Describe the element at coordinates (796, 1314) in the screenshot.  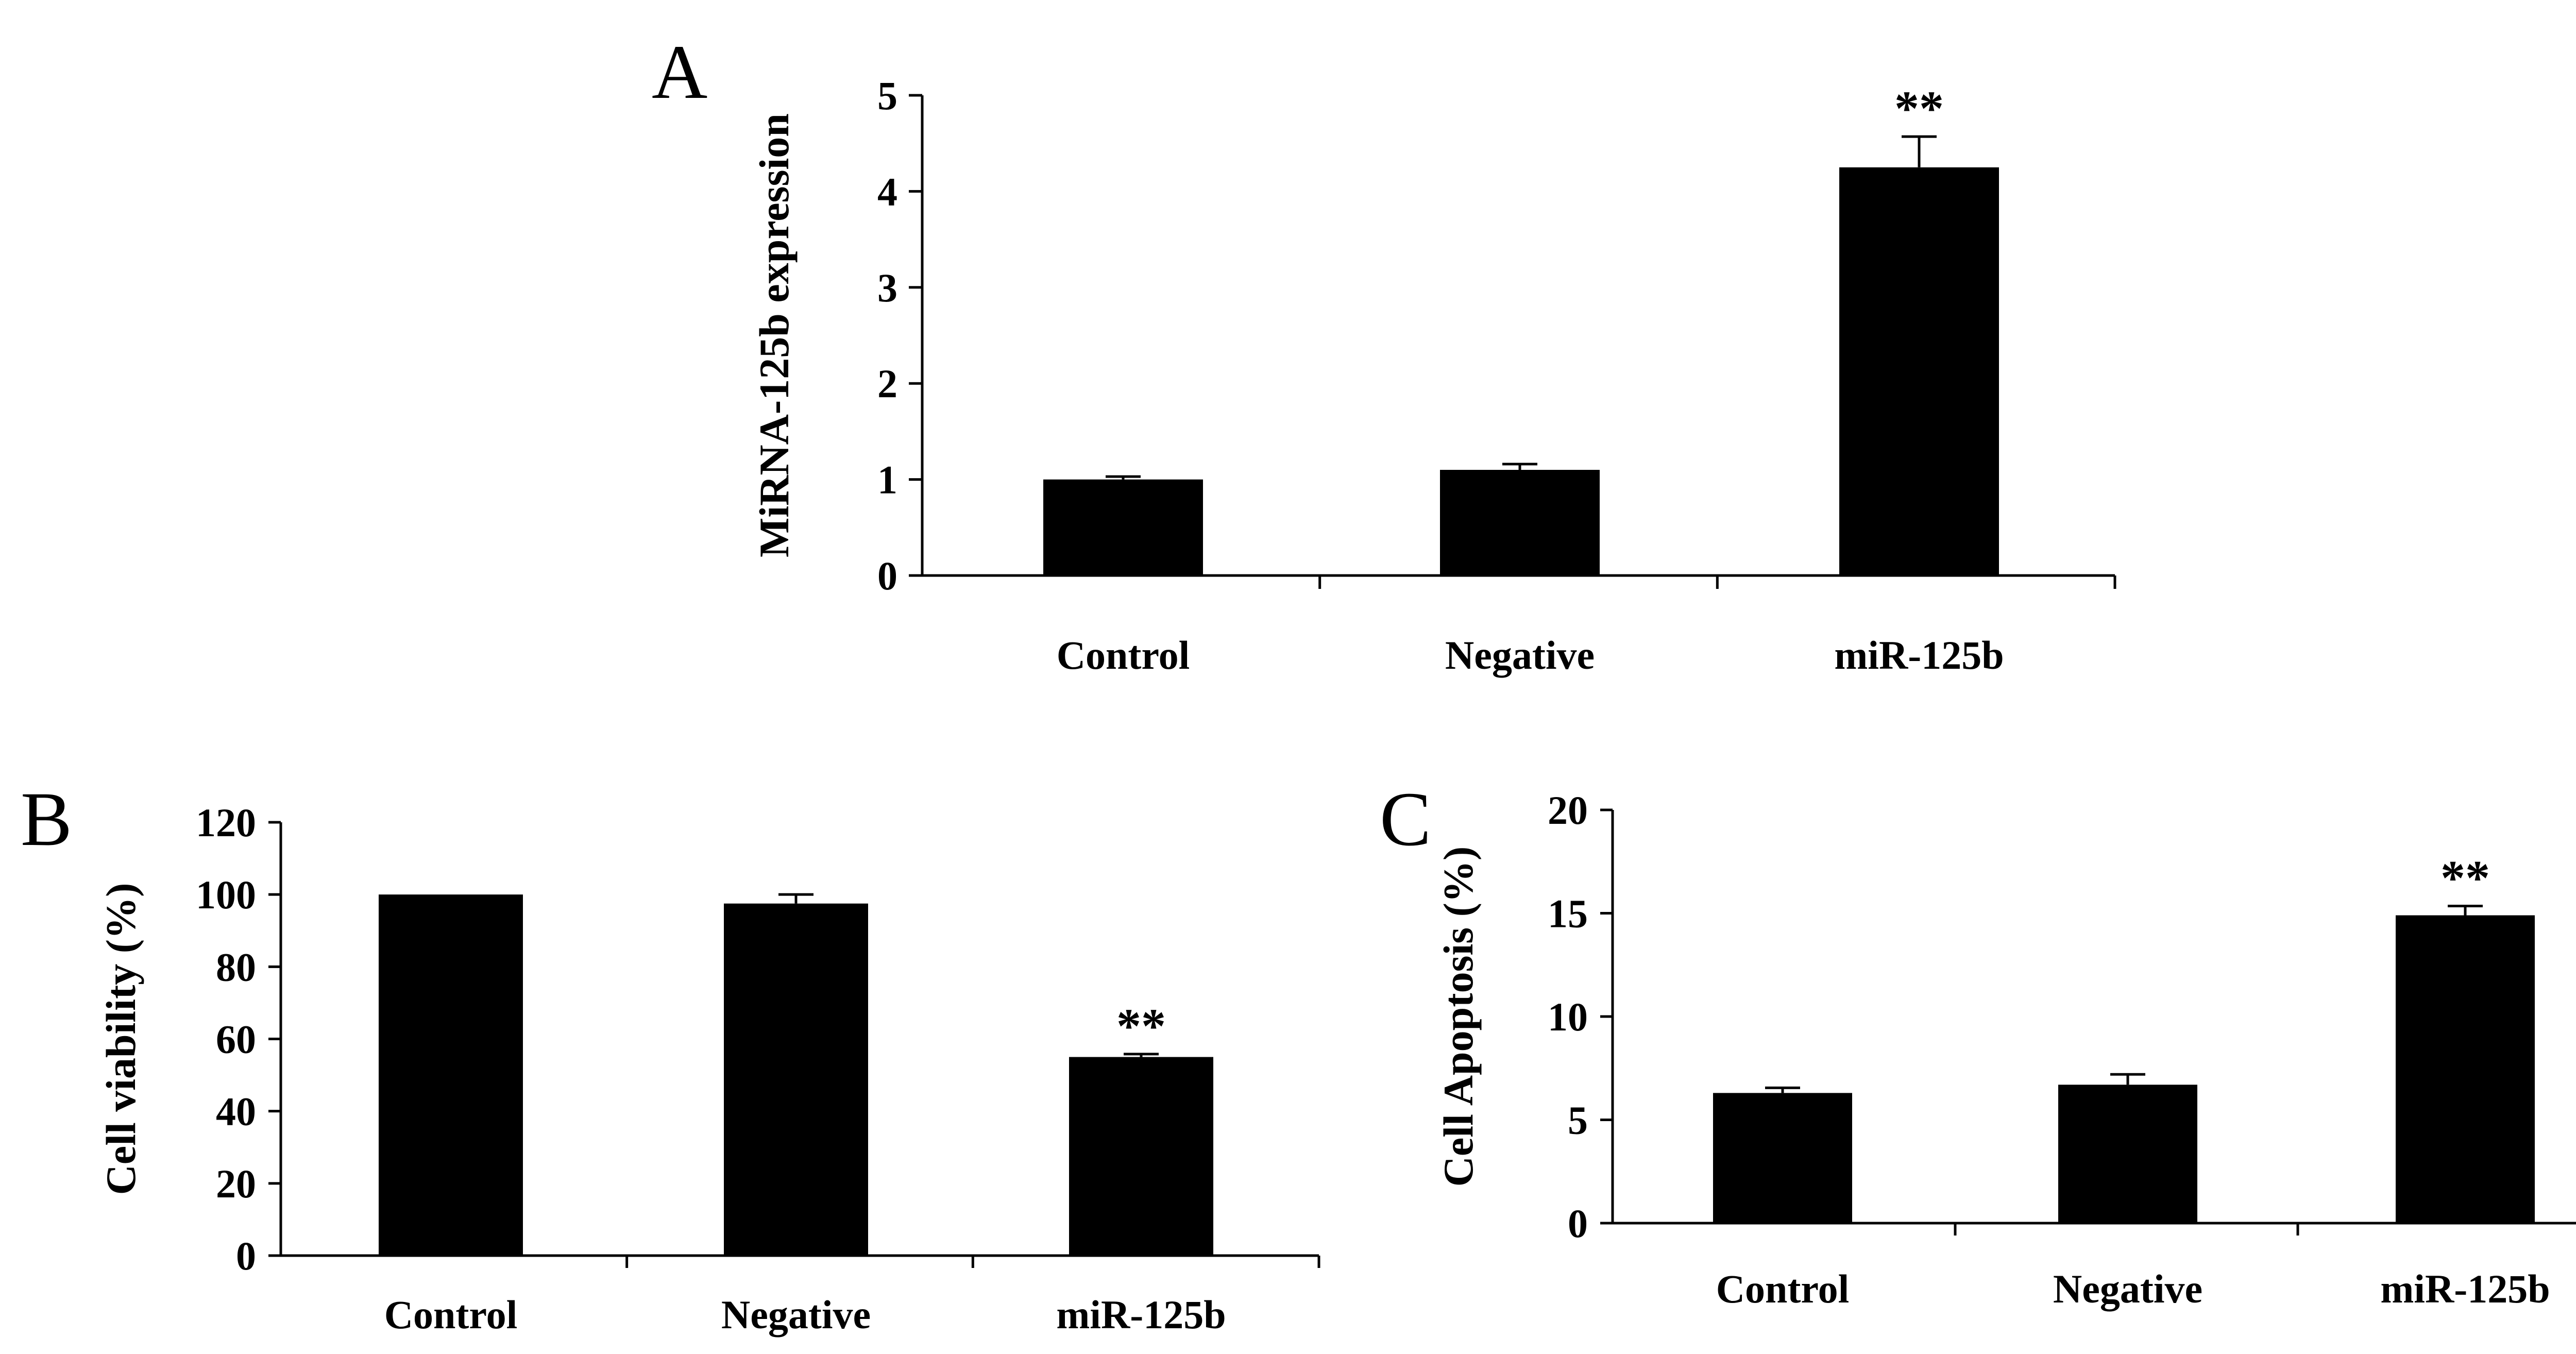
I see `category-label-b-2: Negative` at that location.